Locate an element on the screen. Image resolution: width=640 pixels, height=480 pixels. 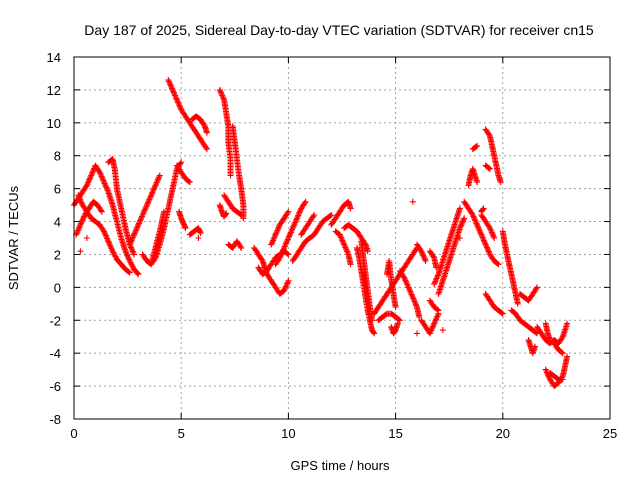
x-tick-label: 20 is located at coordinates (503, 433).